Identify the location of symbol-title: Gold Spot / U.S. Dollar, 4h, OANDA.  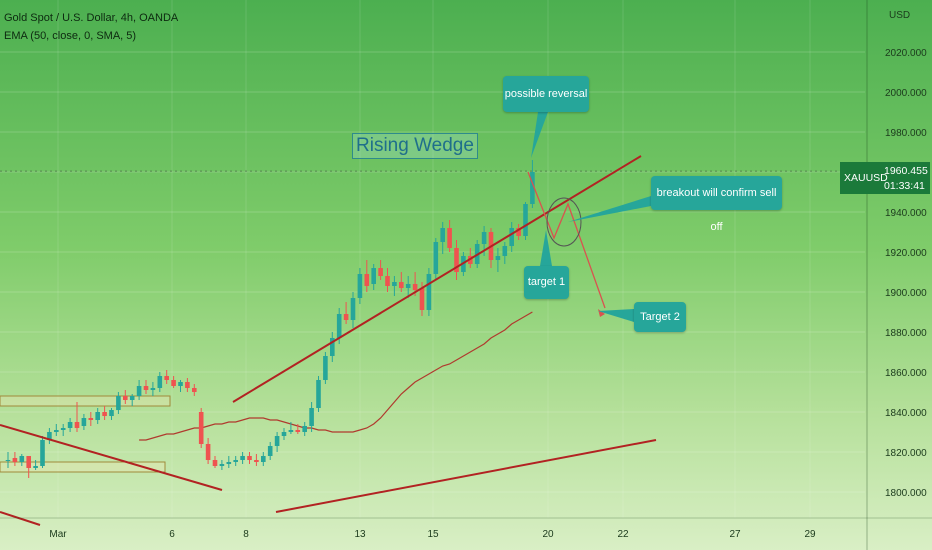
(91, 18).